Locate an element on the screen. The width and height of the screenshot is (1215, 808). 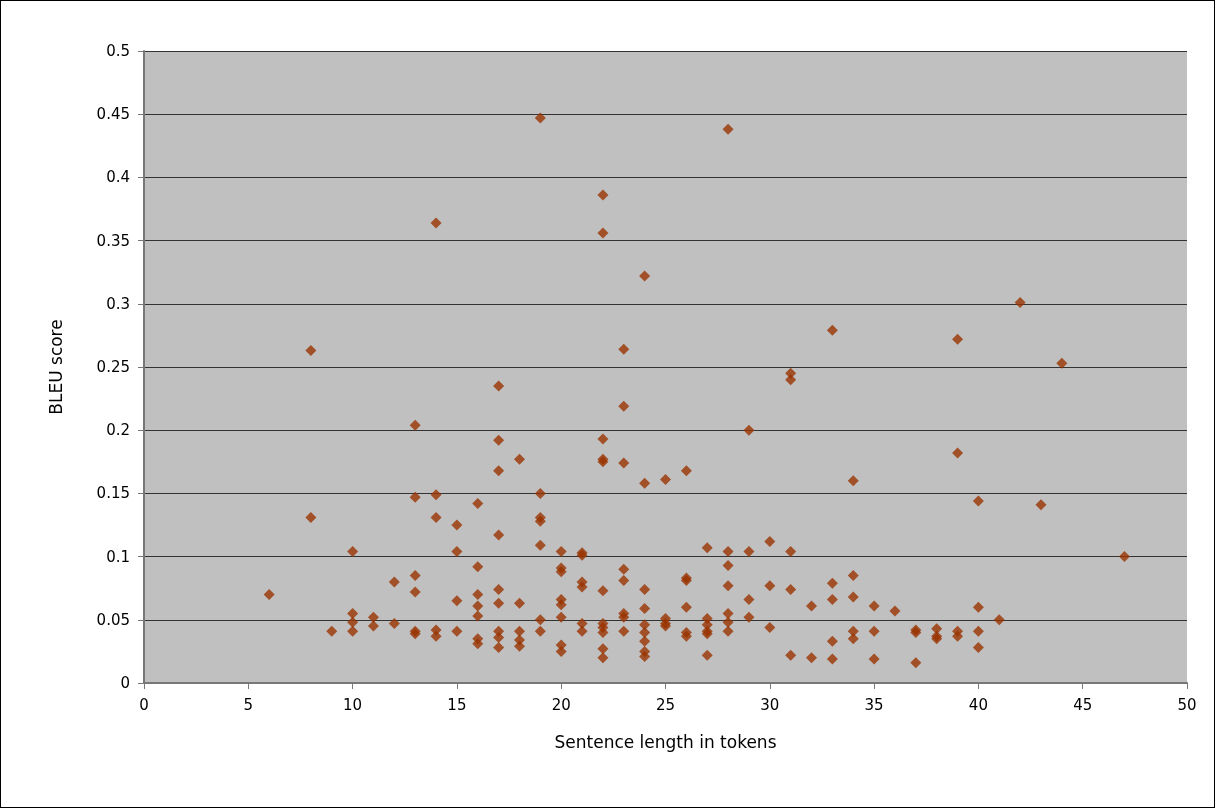
x-tick-label: 25 is located at coordinates (665, 704).